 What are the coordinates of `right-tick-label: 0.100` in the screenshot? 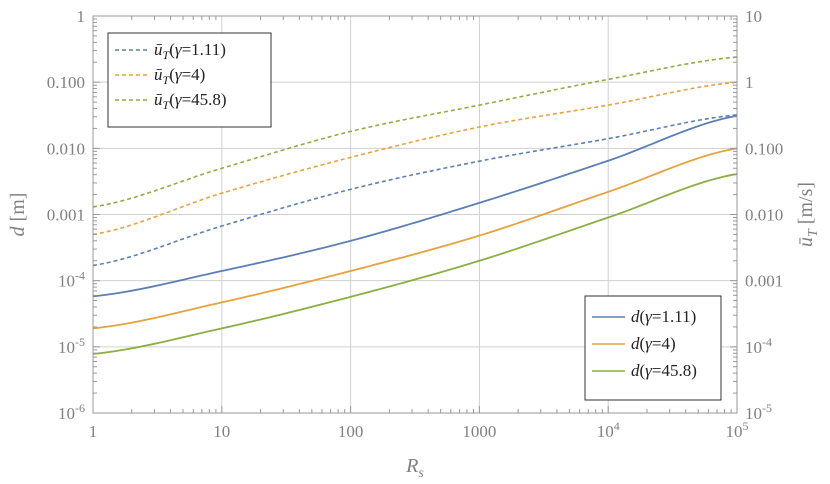 It's located at (764, 148).